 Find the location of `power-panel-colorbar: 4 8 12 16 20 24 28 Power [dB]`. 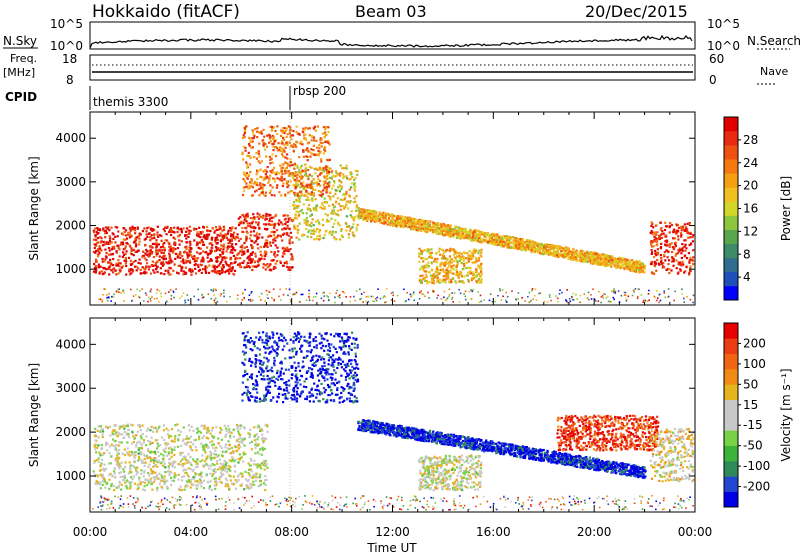

power-panel-colorbar: 4 8 12 16 20 24 28 Power [dB] is located at coordinates (758, 208).